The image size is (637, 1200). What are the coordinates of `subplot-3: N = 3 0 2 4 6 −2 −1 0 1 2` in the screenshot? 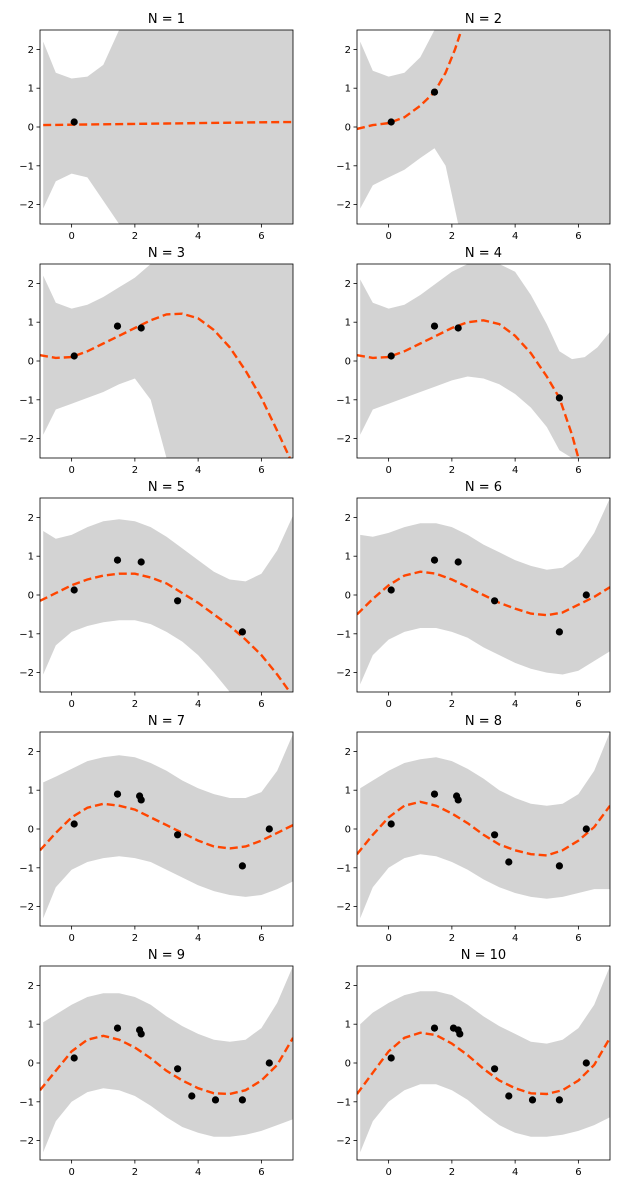 It's located at (156, 361).